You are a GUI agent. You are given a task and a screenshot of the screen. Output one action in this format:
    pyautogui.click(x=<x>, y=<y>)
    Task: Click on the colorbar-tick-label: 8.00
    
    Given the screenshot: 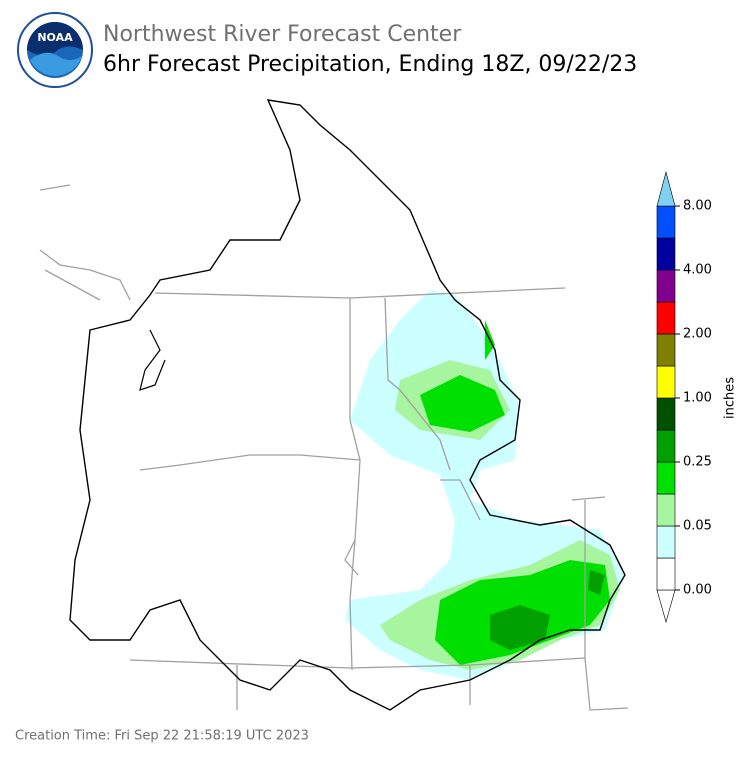 What is the action you would take?
    pyautogui.click(x=697, y=206)
    